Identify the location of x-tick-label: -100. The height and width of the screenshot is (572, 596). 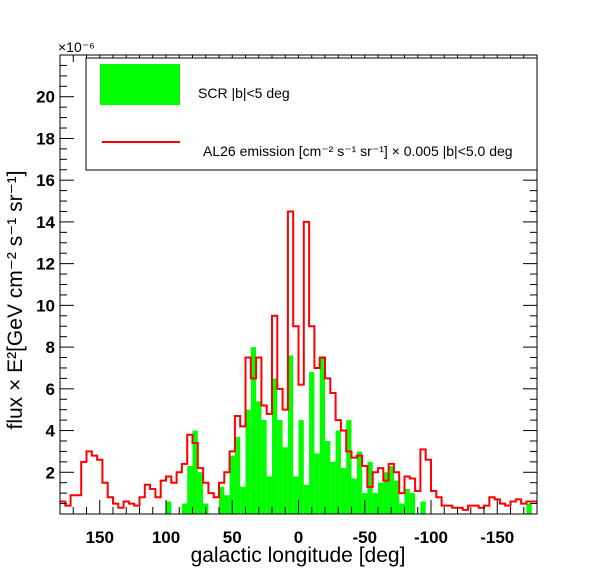
(431, 537).